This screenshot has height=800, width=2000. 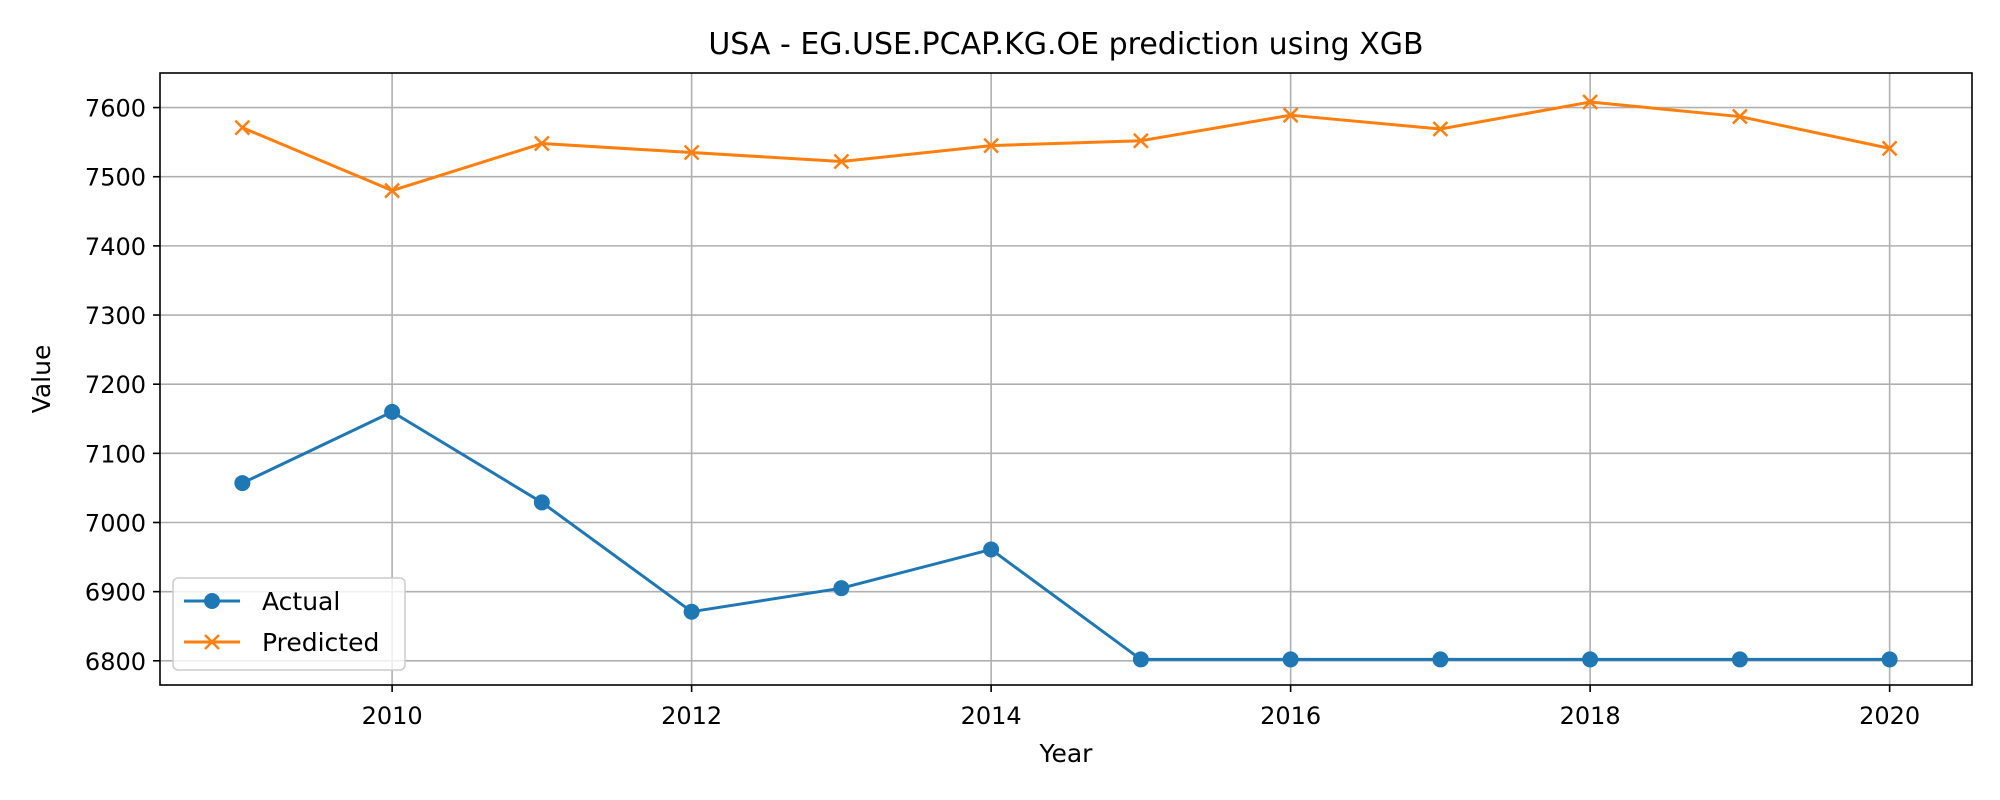 What do you see at coordinates (115, 454) in the screenshot?
I see `y-tick-label: 7100` at bounding box center [115, 454].